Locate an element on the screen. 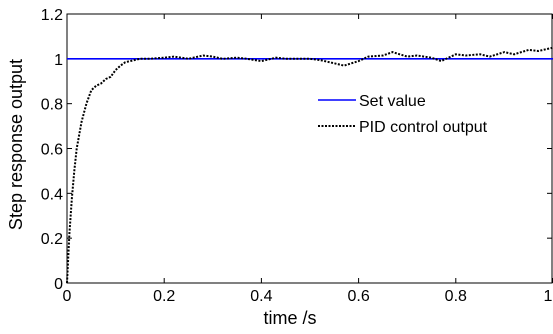  x-tick-label: 0.8 is located at coordinates (456, 296).